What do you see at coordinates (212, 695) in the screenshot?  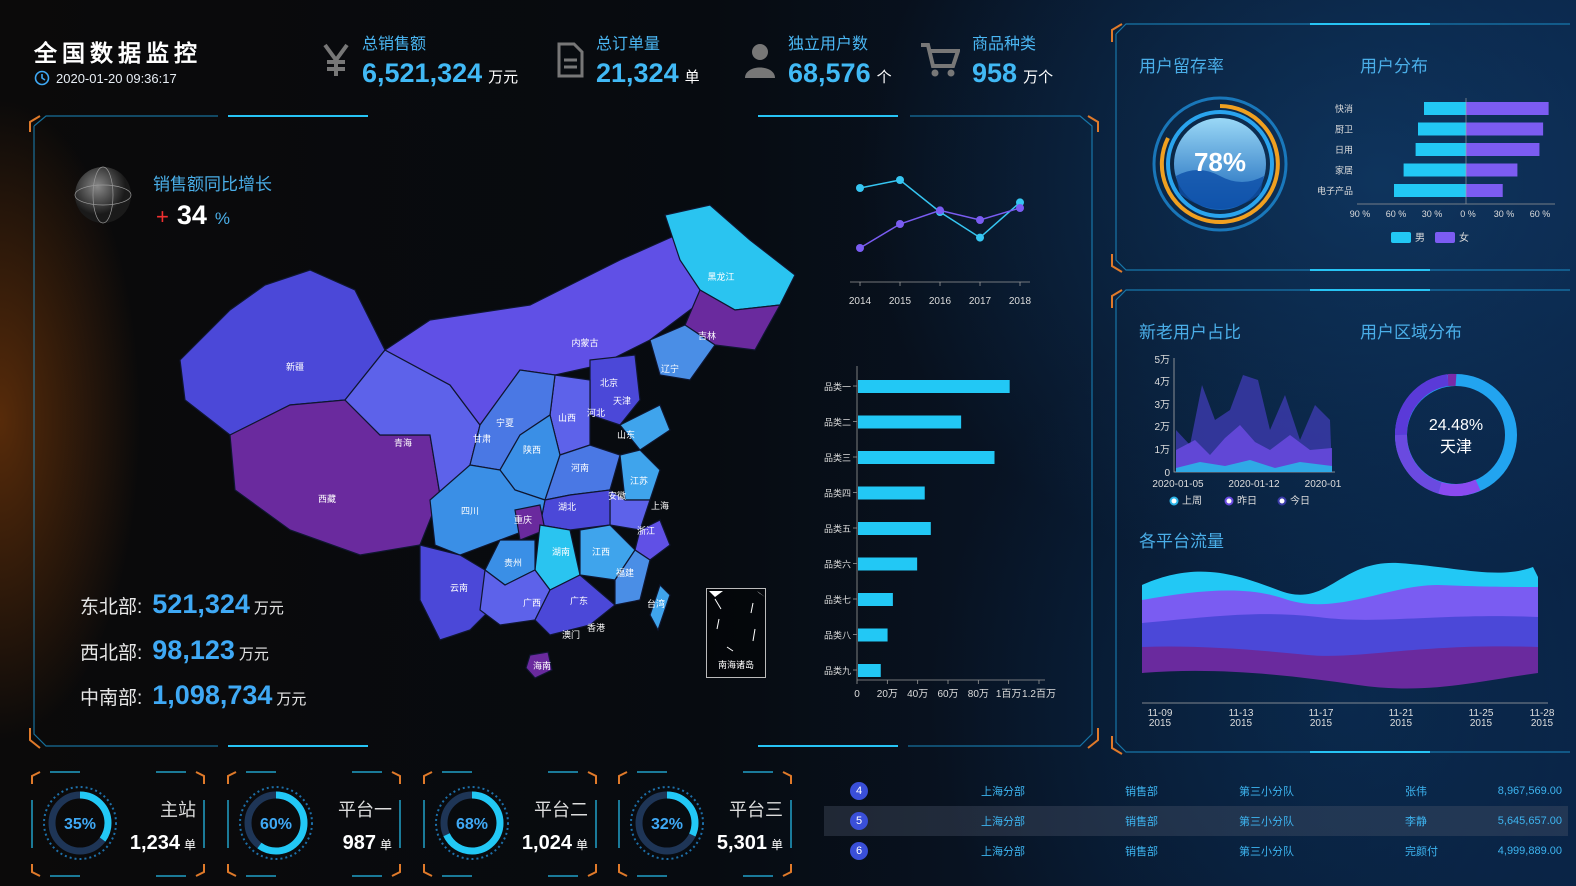 I see `region-value: 1,098,734` at bounding box center [212, 695].